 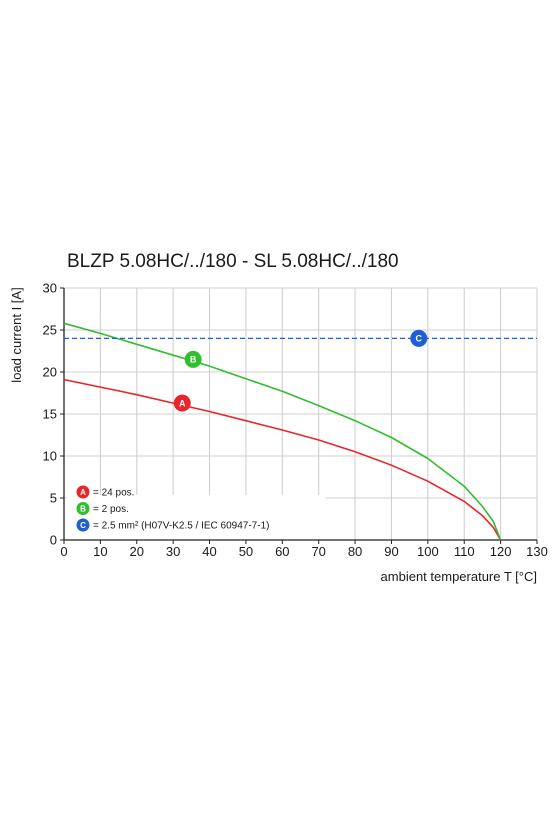 I want to click on badge-a-letter: A, so click(x=182, y=403).